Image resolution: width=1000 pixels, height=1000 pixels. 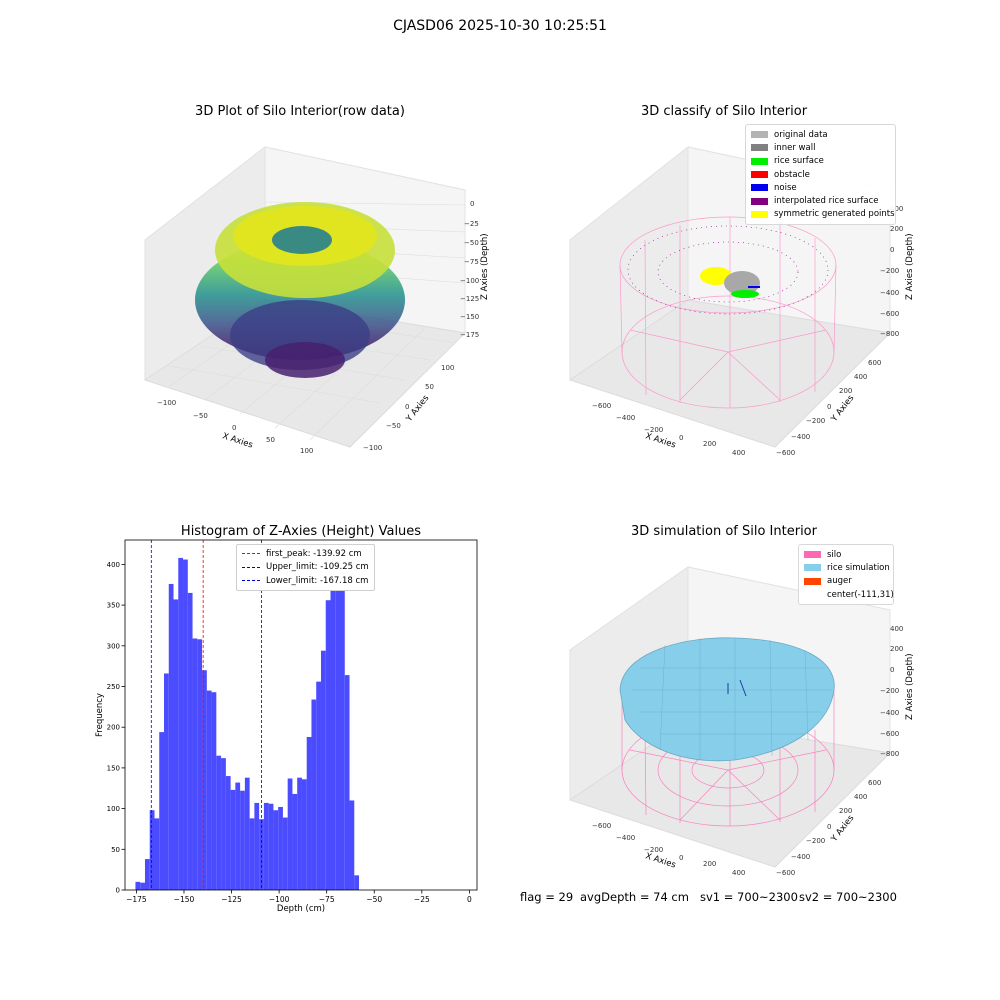 What do you see at coordinates (314, 553) in the screenshot?
I see `legend-label: first_peak: -139.92 cm` at bounding box center [314, 553].